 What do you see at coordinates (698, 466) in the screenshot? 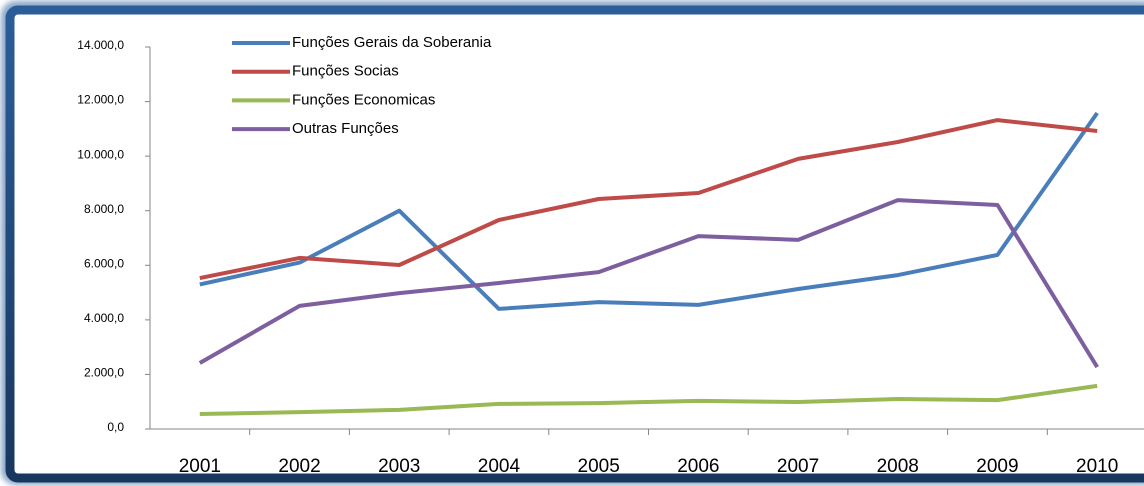
I see `x-tick-label: 2006` at bounding box center [698, 466].